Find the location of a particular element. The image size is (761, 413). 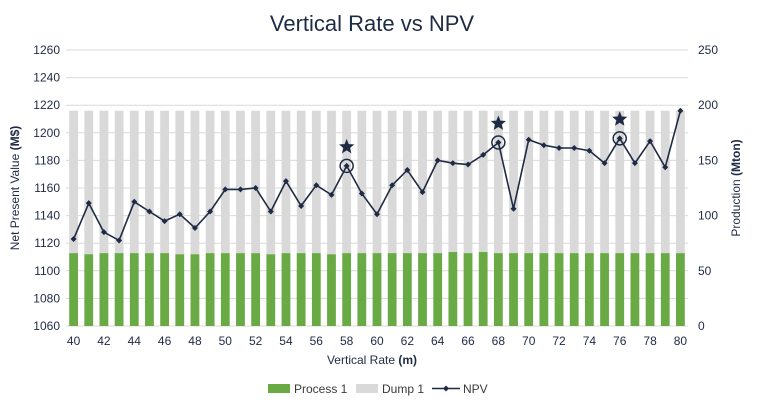

y-left-tick-label: 1100 is located at coordinates (47, 271).